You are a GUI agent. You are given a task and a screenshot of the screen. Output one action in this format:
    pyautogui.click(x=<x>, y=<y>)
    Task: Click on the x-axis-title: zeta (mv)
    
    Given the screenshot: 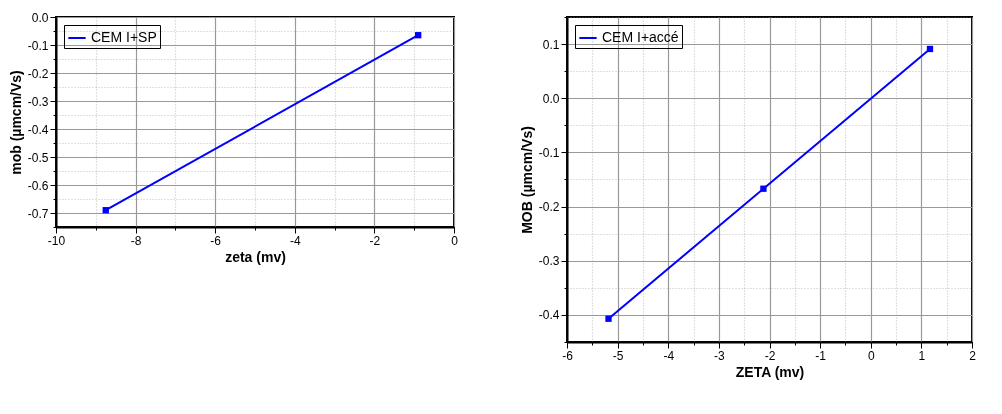 What is the action you would take?
    pyautogui.click(x=255, y=256)
    